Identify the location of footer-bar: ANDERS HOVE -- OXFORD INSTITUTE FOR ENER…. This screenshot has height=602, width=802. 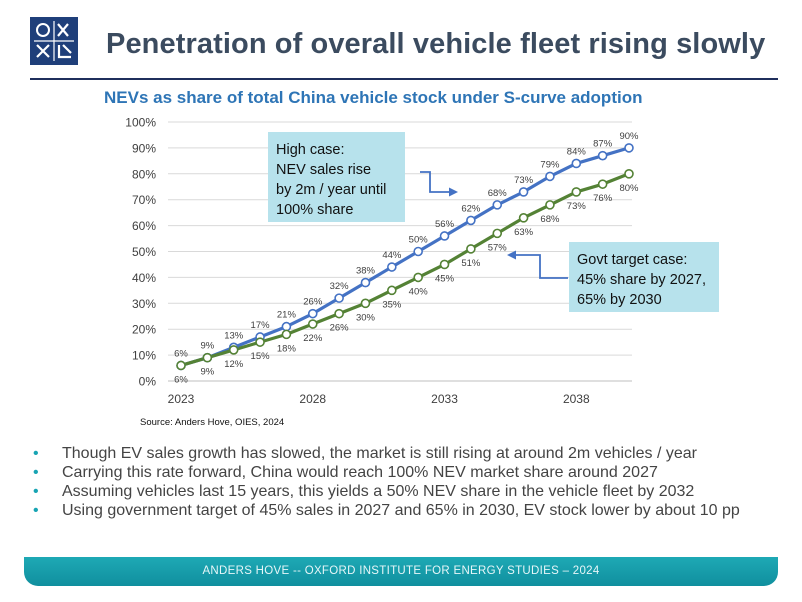
(401, 571).